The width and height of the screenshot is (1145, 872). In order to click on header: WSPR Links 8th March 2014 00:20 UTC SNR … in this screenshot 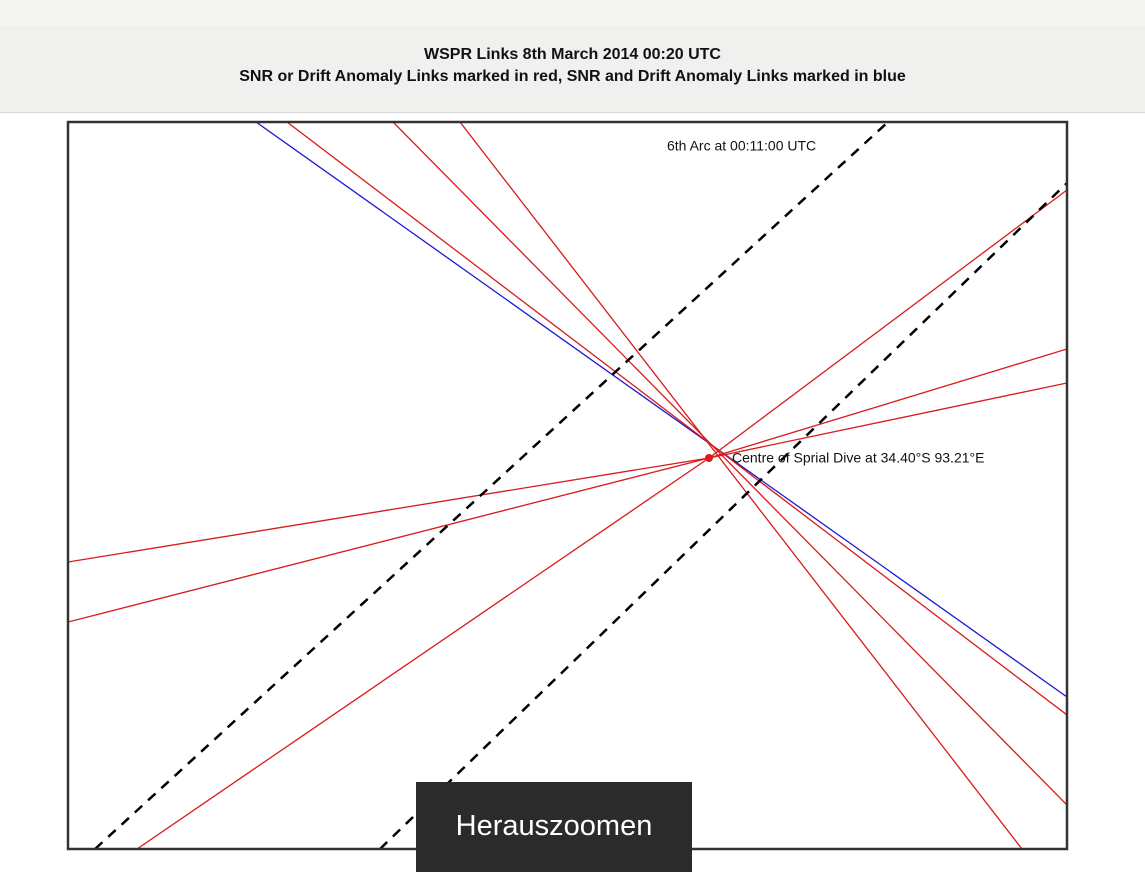, I will do `click(572, 69)`.